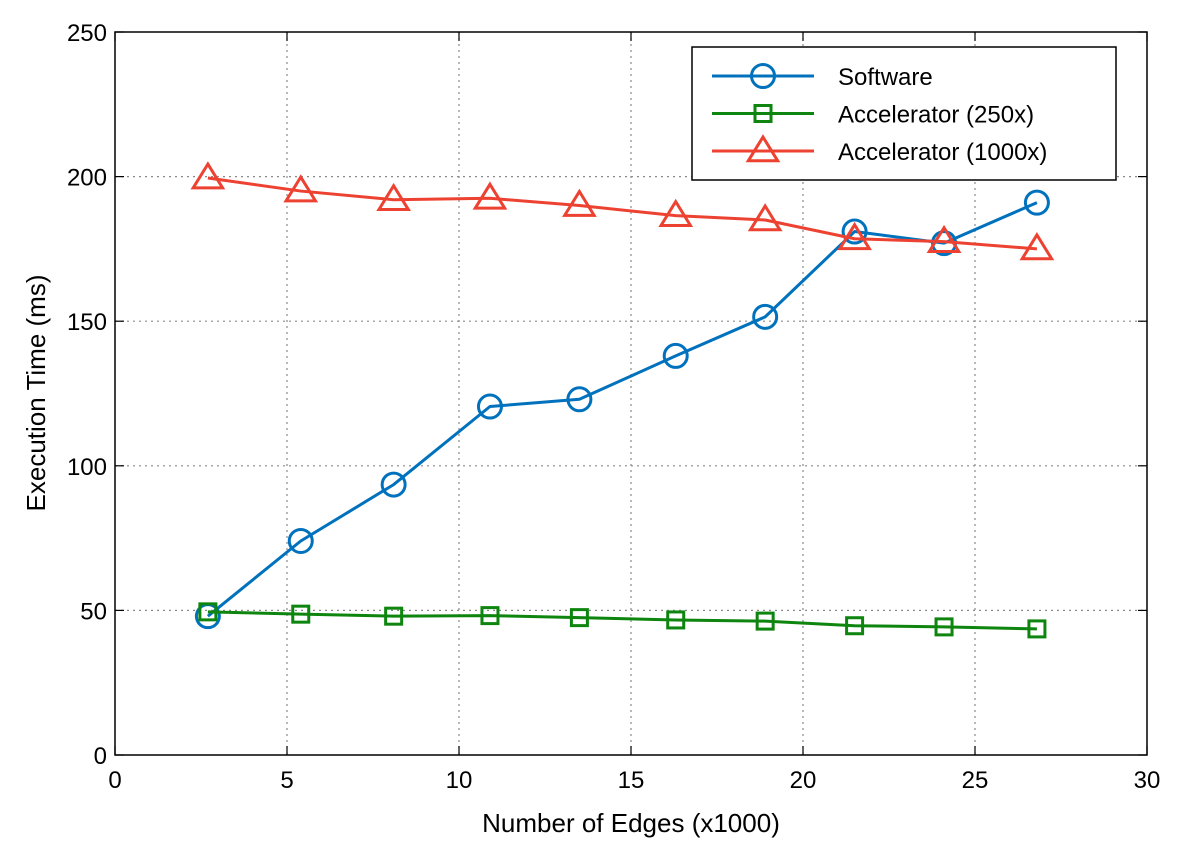  I want to click on x-tick-label: 30, so click(1147, 780).